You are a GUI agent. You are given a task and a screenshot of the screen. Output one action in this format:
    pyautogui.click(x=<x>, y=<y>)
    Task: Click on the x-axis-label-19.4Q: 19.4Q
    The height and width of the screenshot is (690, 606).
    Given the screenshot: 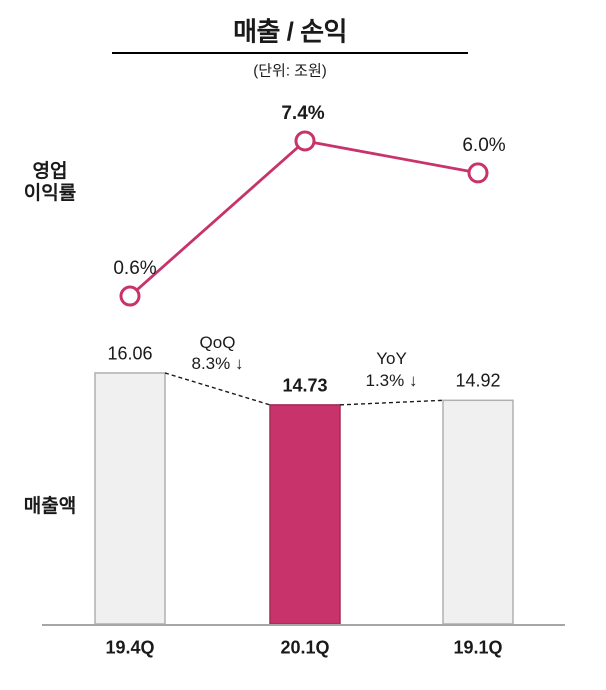 What is the action you would take?
    pyautogui.click(x=130, y=647)
    